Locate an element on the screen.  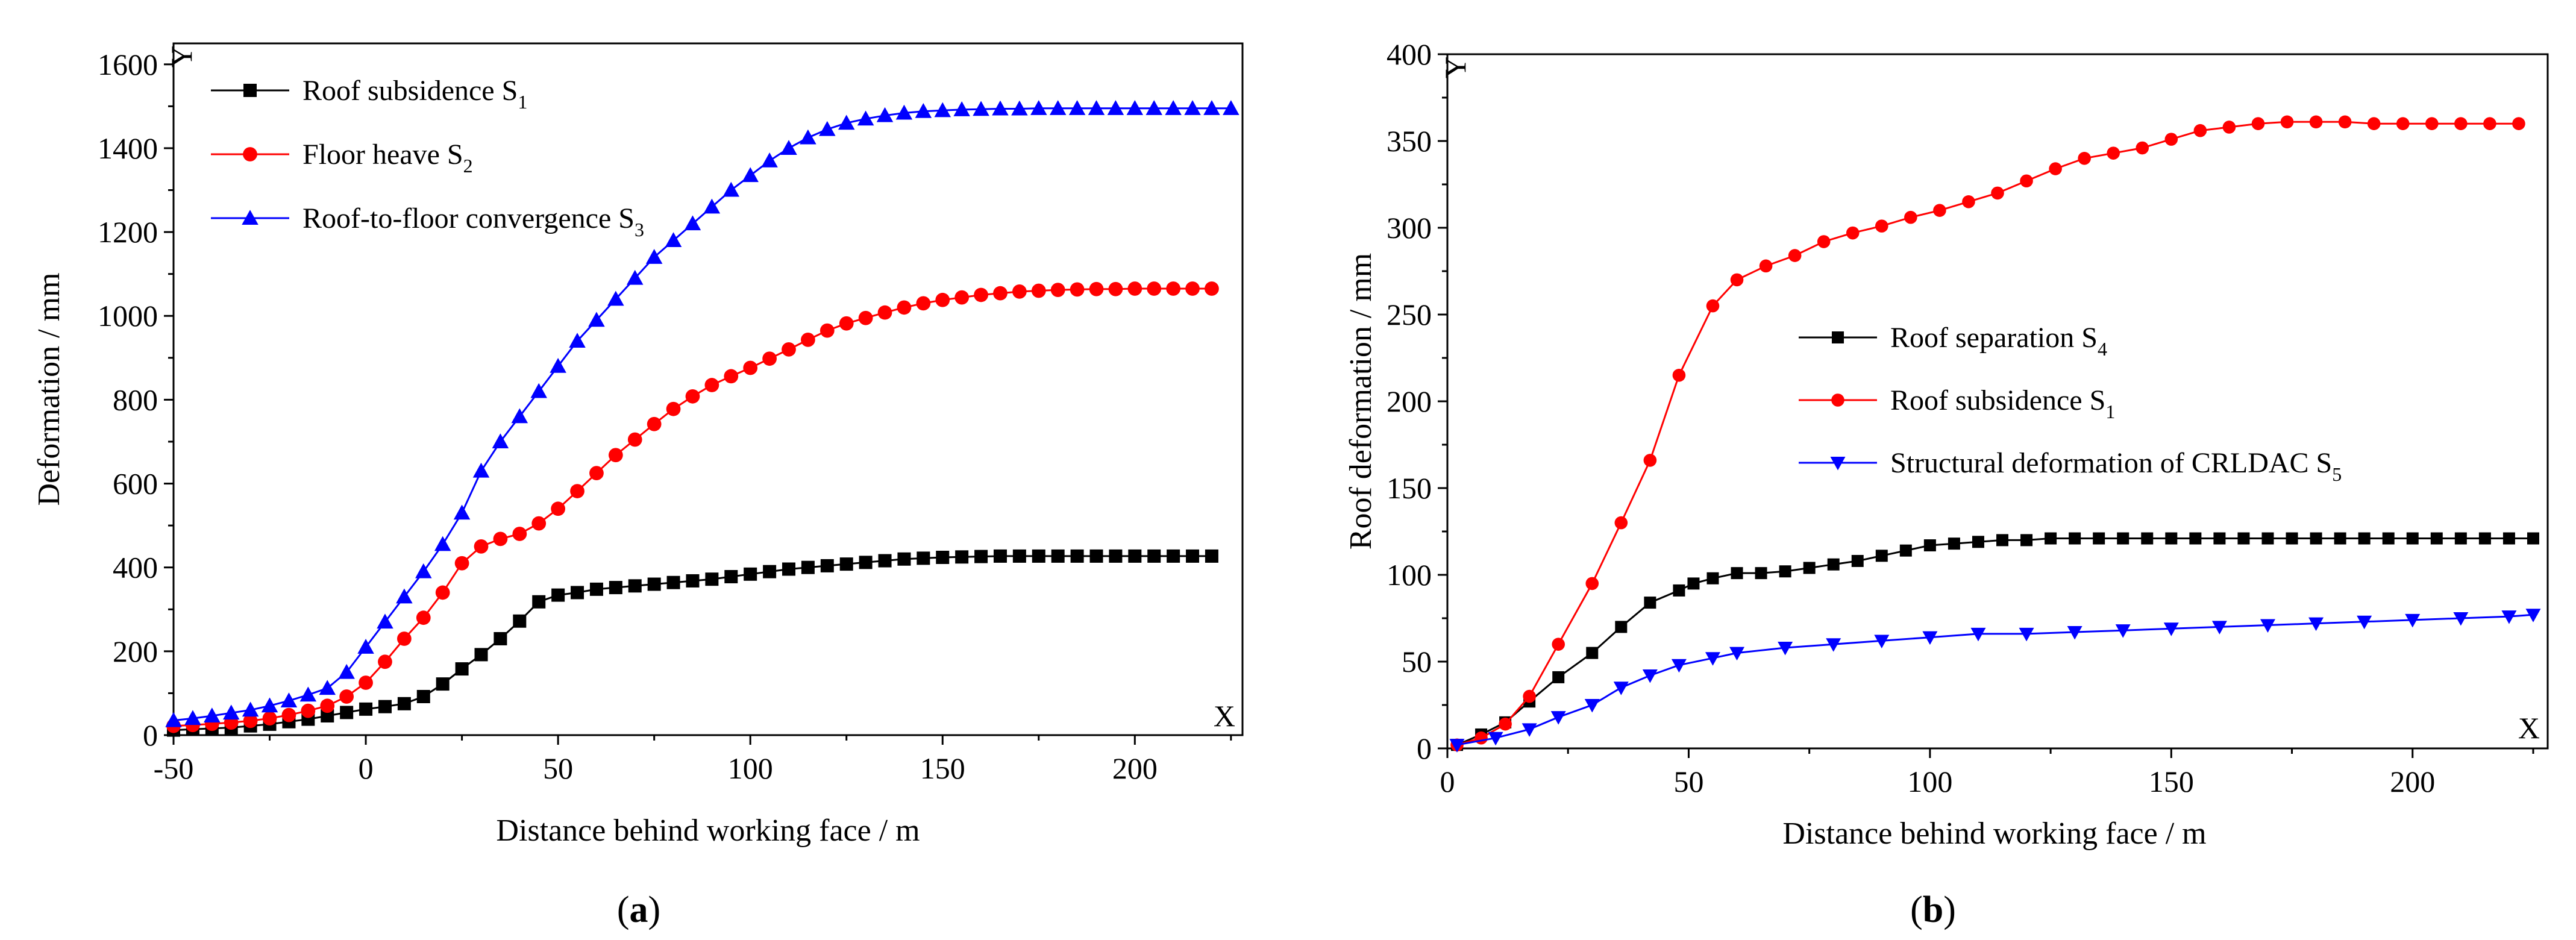
panel-a-y-axis-letter: Y is located at coordinates (181, 56).